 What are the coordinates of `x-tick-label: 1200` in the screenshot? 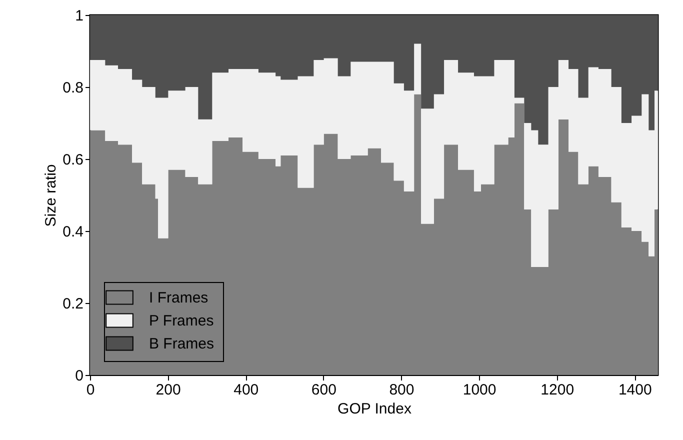 It's located at (557, 390).